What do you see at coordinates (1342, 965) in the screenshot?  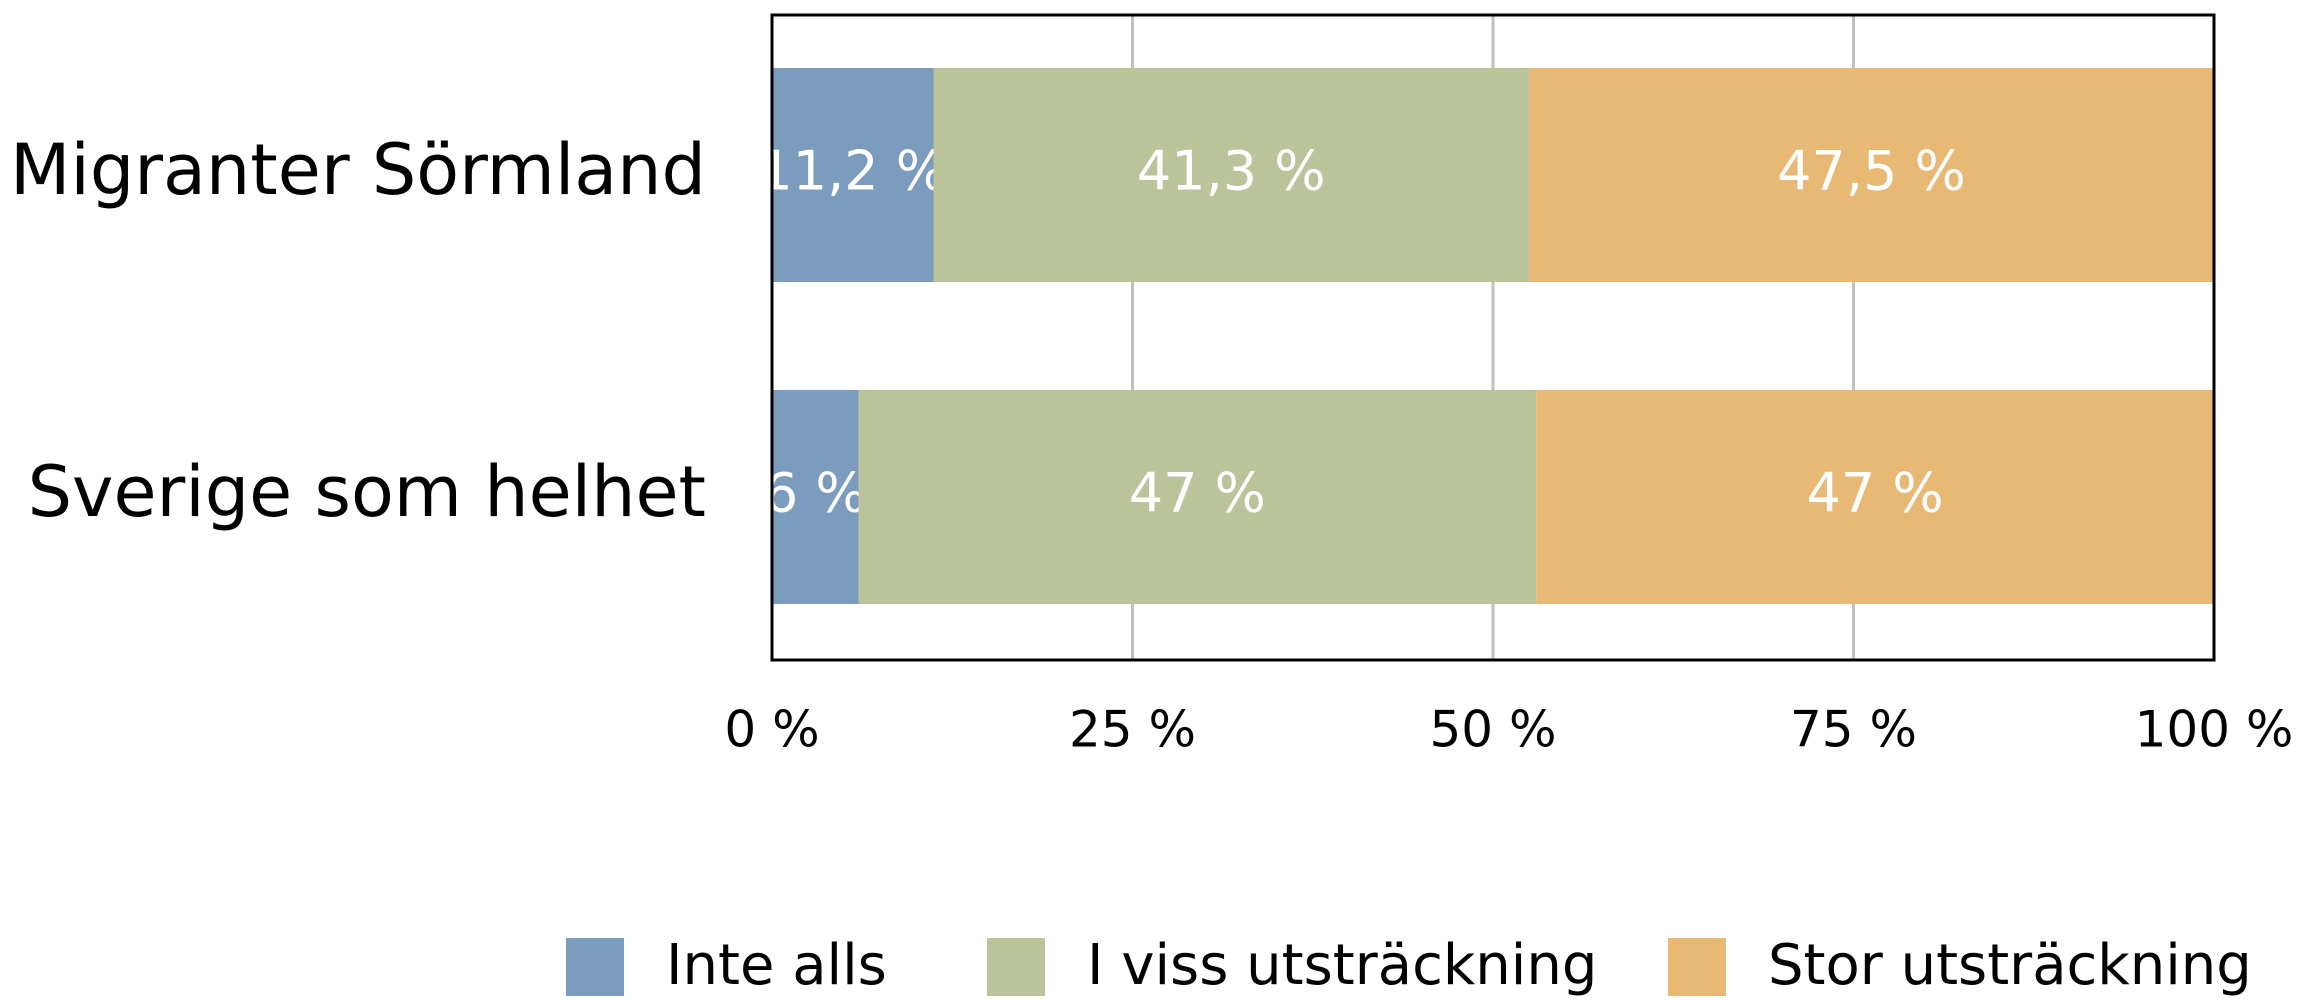 I see `legend-label: I viss utsträckning` at bounding box center [1342, 965].